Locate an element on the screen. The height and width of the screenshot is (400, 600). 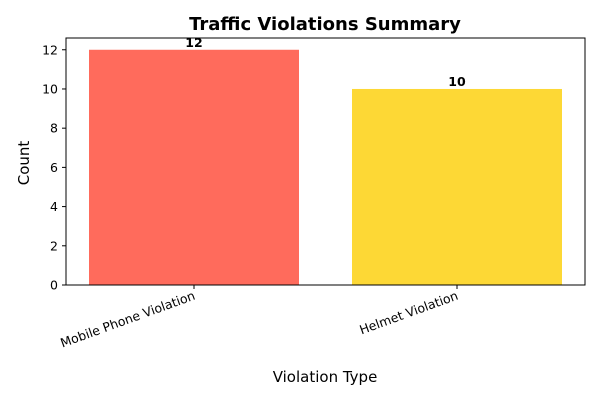
data-label-0: 12 is located at coordinates (193, 42).